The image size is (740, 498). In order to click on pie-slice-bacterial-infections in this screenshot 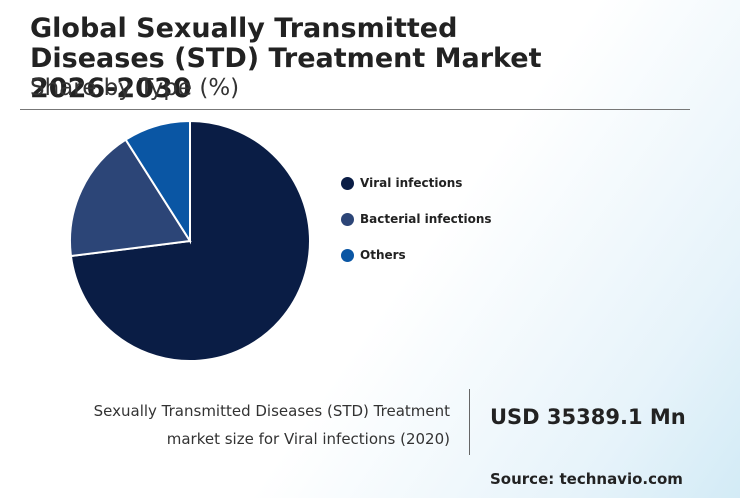, I will do `click(130, 198)`.